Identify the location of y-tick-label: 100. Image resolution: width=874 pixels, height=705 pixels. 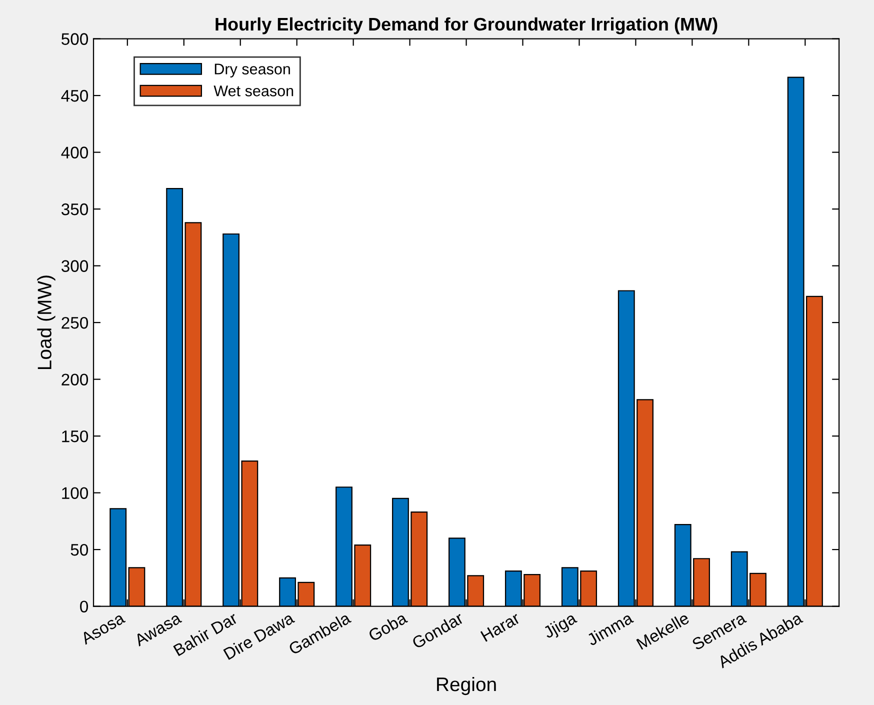
(75, 493).